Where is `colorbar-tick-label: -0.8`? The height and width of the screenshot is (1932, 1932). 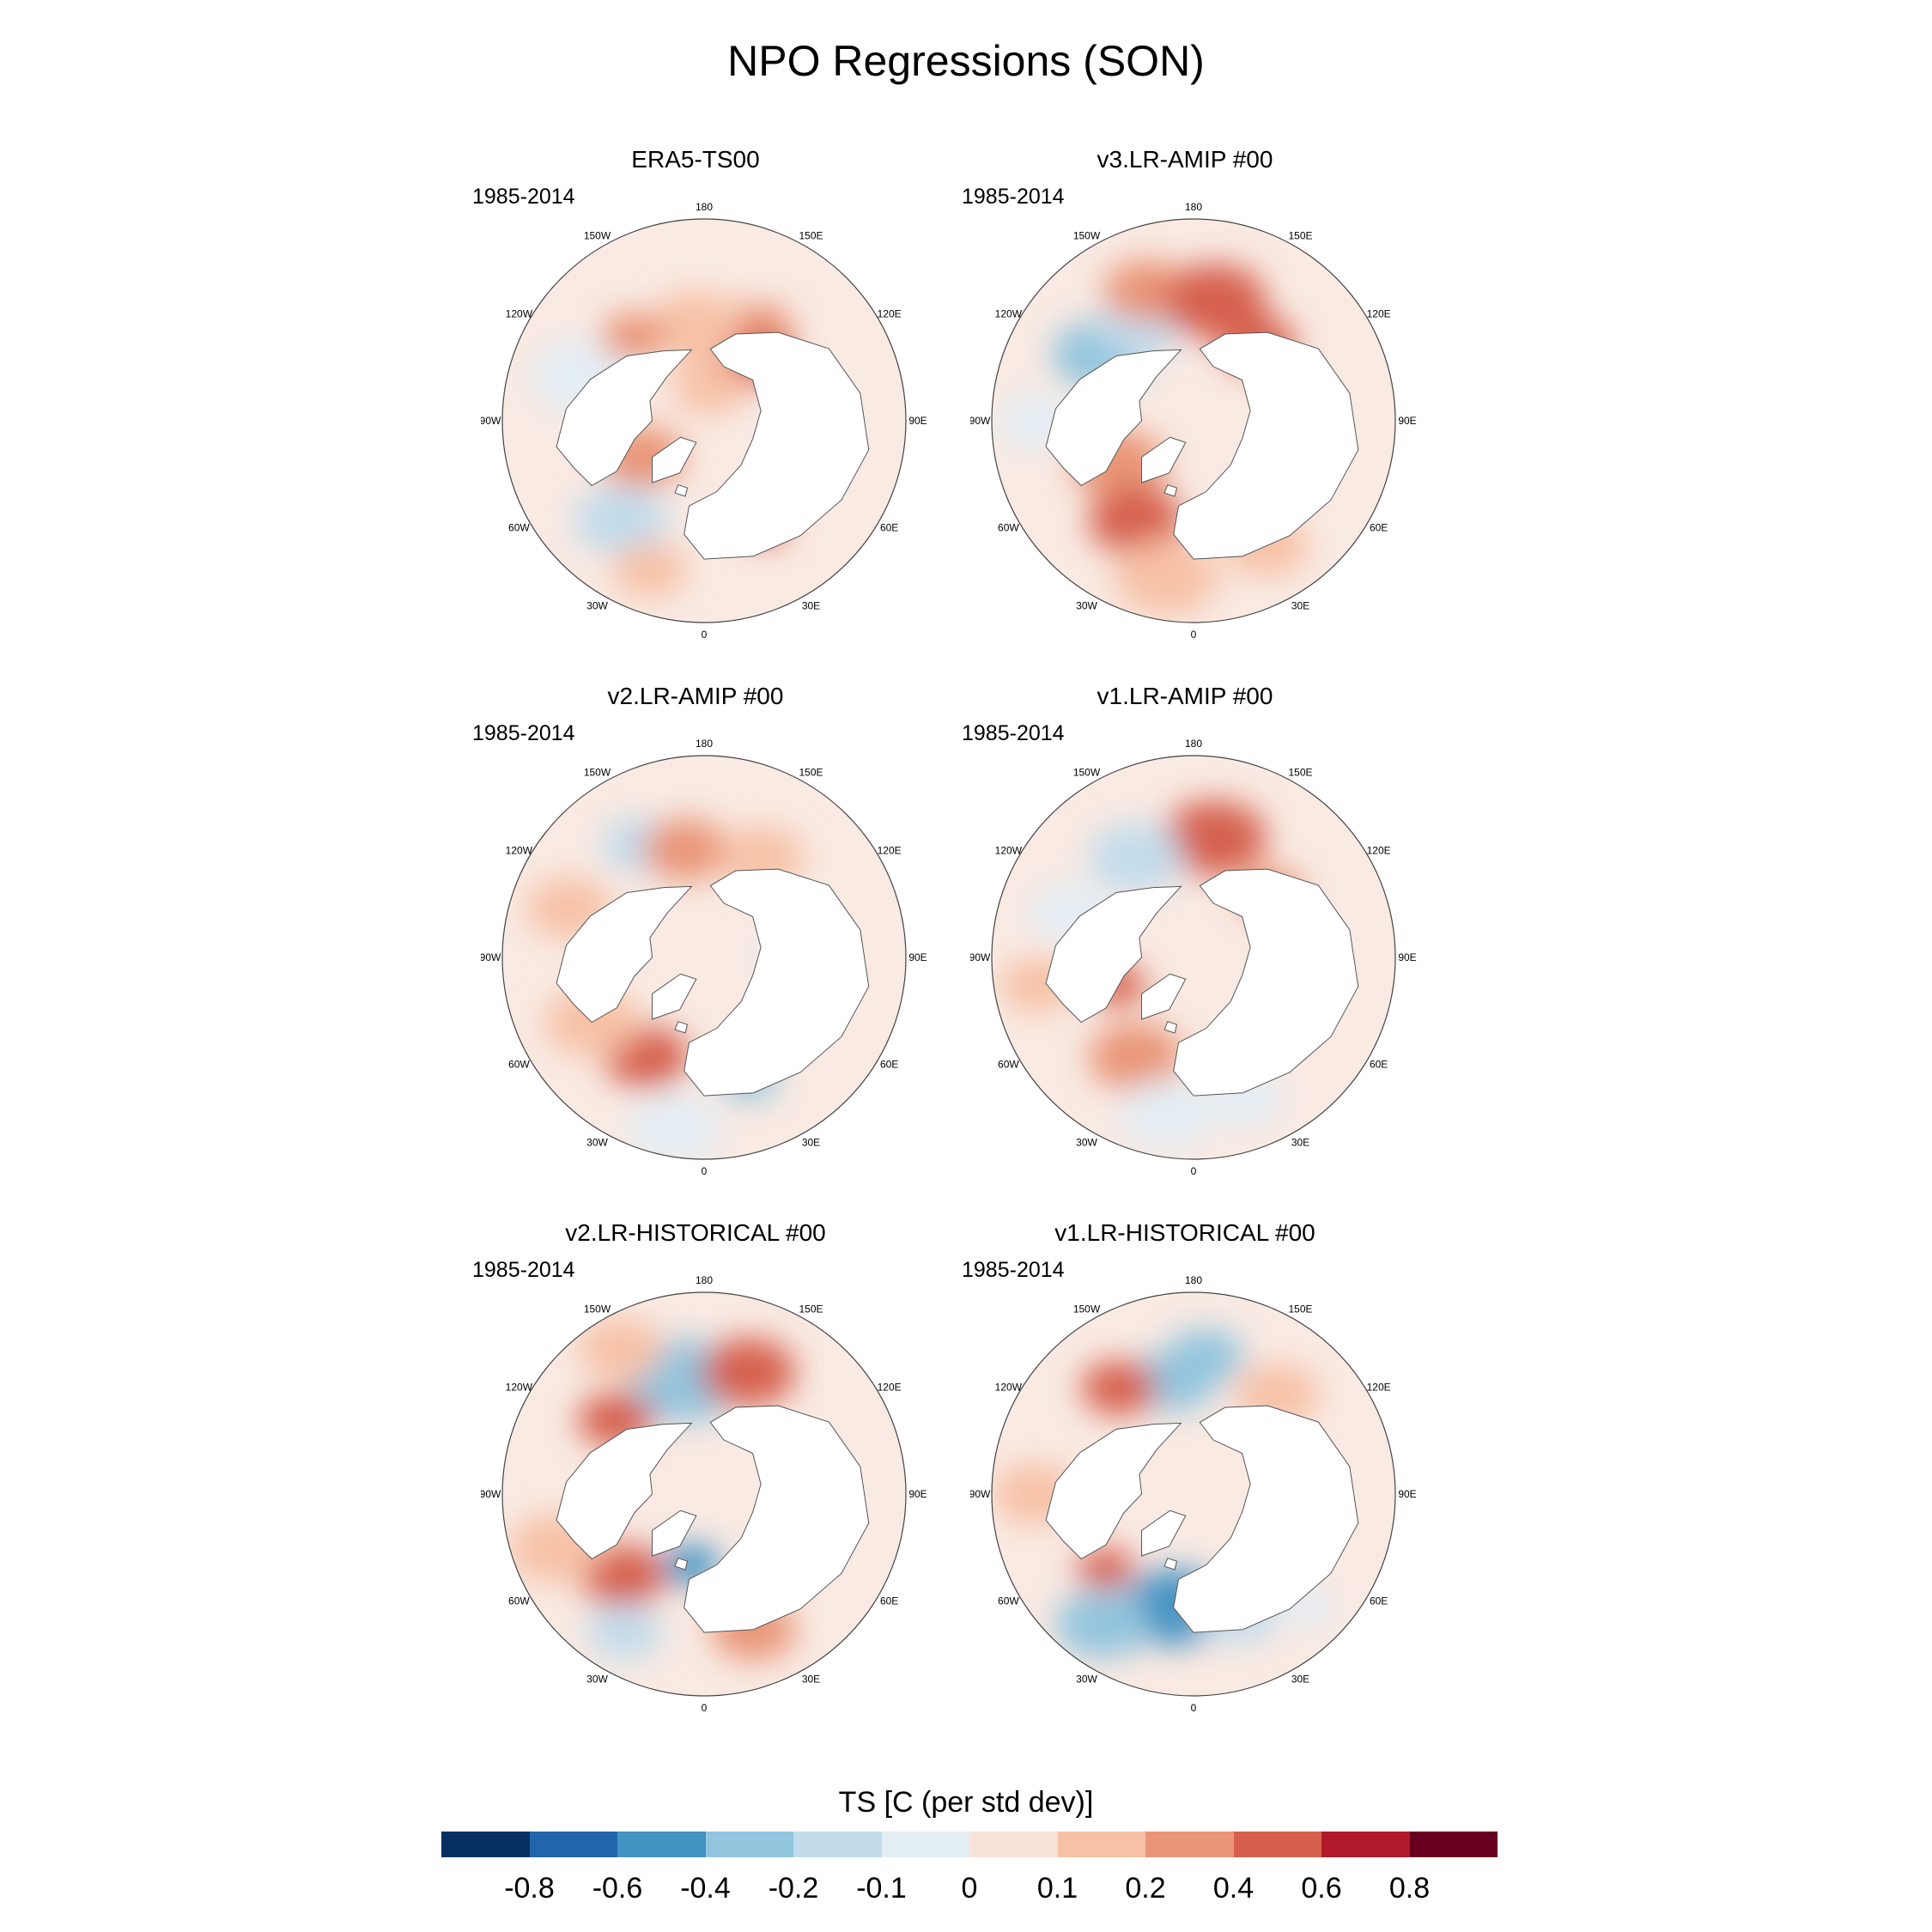
colorbar-tick-label: -0.8 is located at coordinates (530, 1888).